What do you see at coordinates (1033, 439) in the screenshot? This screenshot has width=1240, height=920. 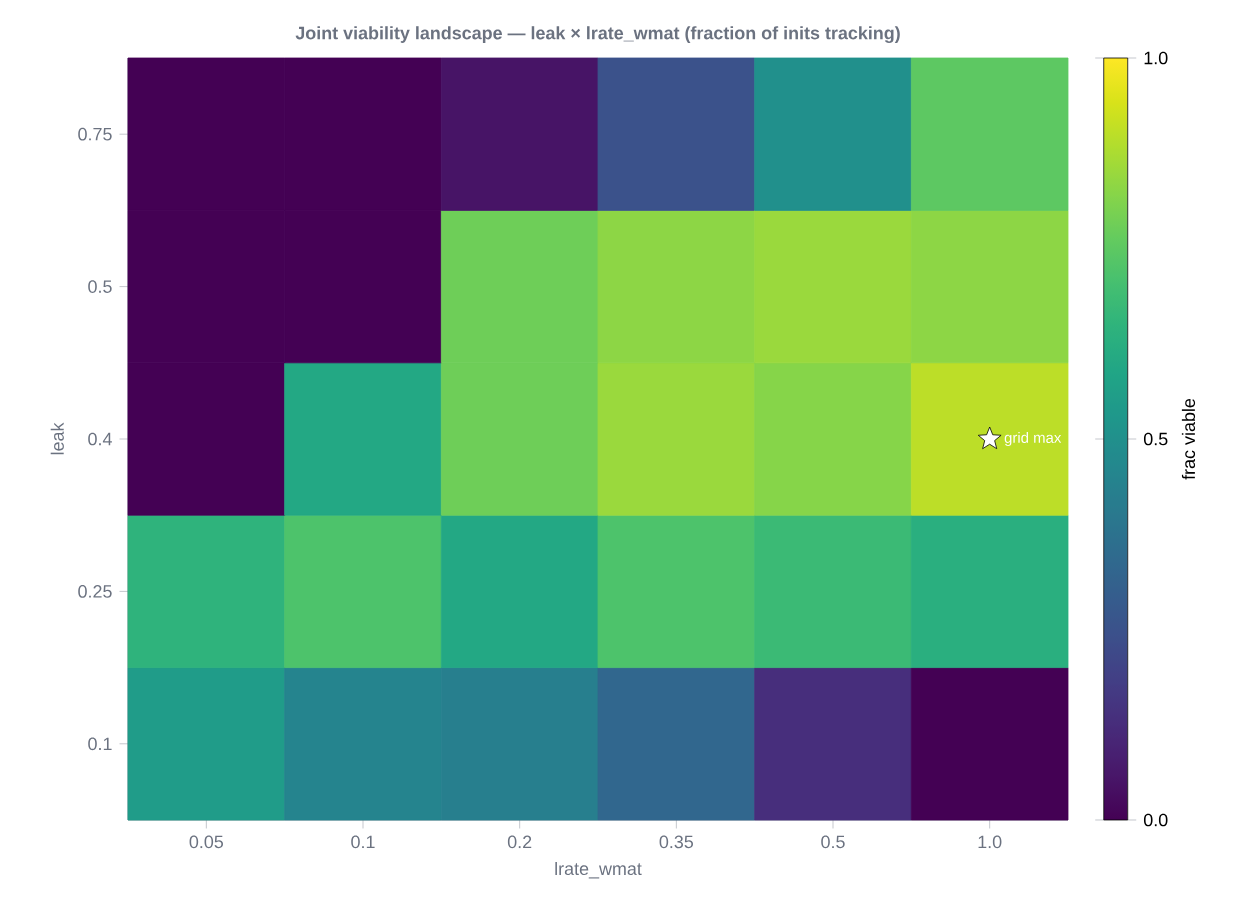 I see `annotation: grid max` at bounding box center [1033, 439].